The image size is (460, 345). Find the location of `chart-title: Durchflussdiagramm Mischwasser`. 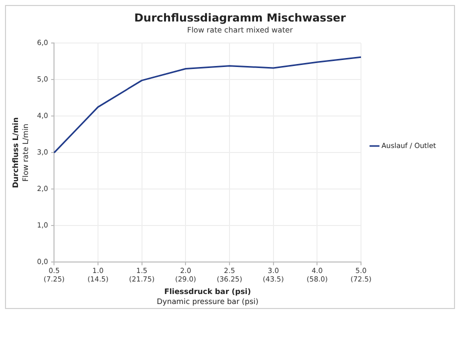

chart-title: Durchflussdiagramm Mischwasser is located at coordinates (240, 17).